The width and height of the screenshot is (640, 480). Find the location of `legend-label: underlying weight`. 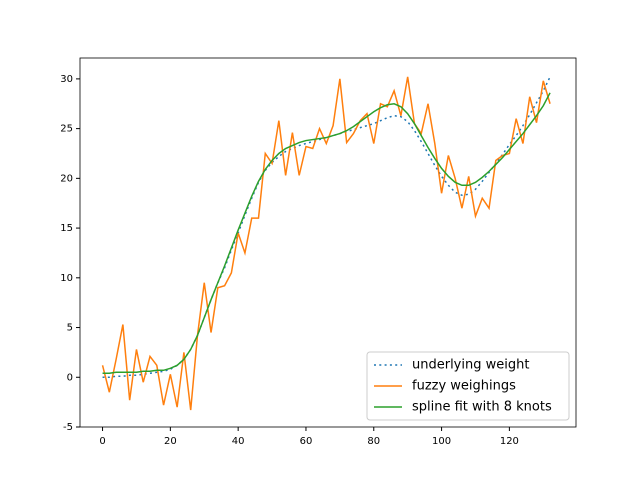

legend-label: underlying weight is located at coordinates (470, 365).